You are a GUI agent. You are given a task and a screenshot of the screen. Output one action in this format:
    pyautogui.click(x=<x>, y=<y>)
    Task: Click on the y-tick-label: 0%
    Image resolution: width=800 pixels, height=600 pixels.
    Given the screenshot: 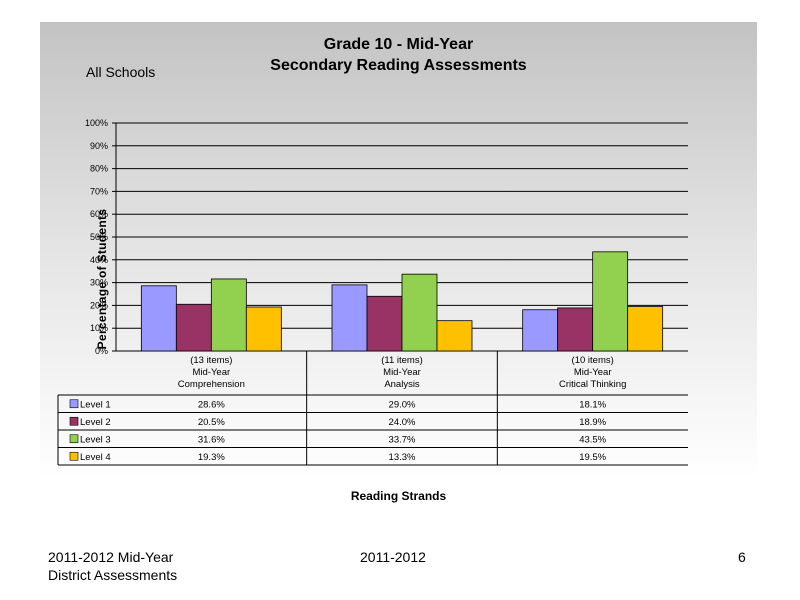 What is the action you would take?
    pyautogui.click(x=101, y=351)
    